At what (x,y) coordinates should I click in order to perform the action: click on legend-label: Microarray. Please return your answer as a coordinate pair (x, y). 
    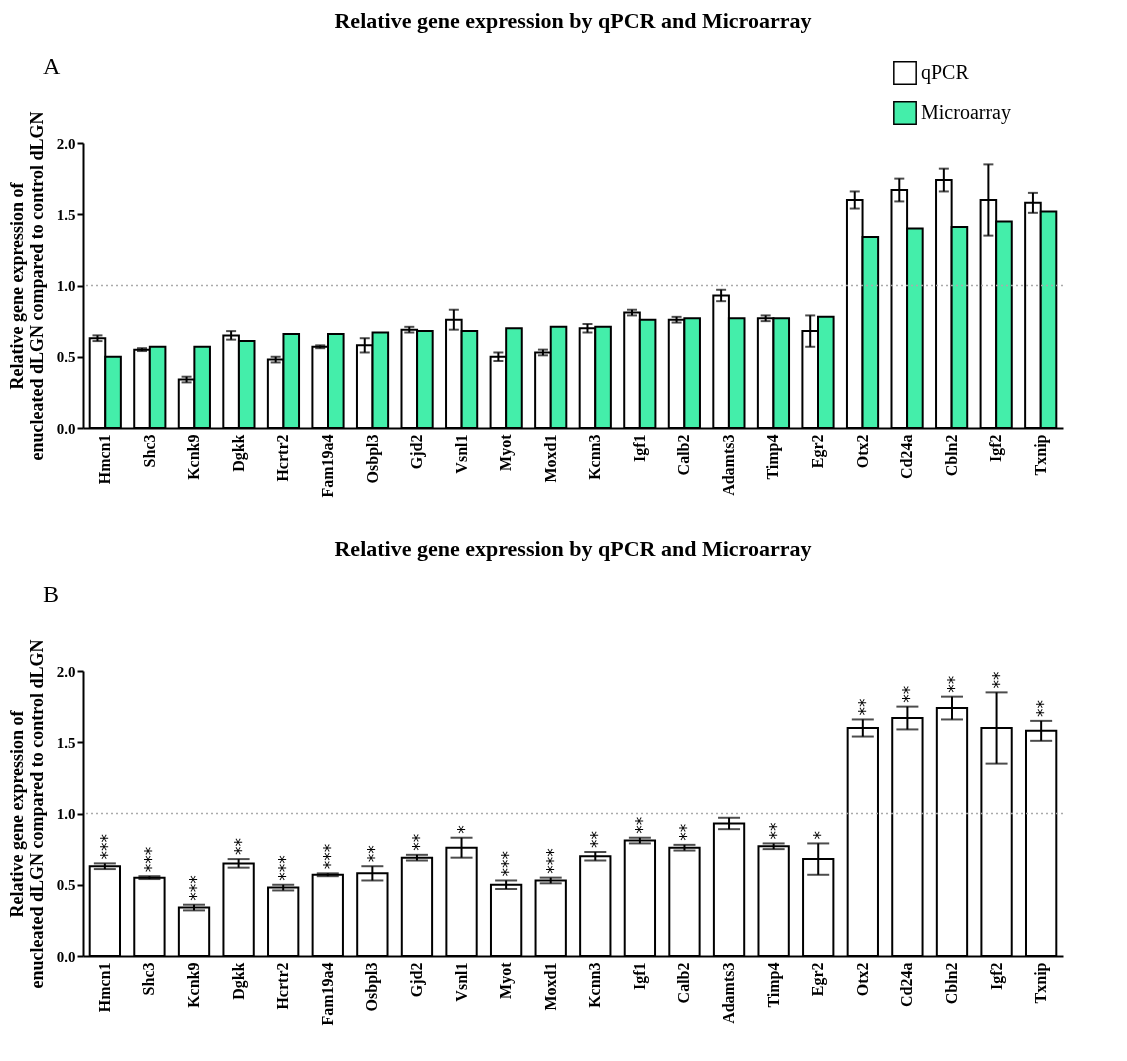
    Looking at the image, I should click on (966, 112).